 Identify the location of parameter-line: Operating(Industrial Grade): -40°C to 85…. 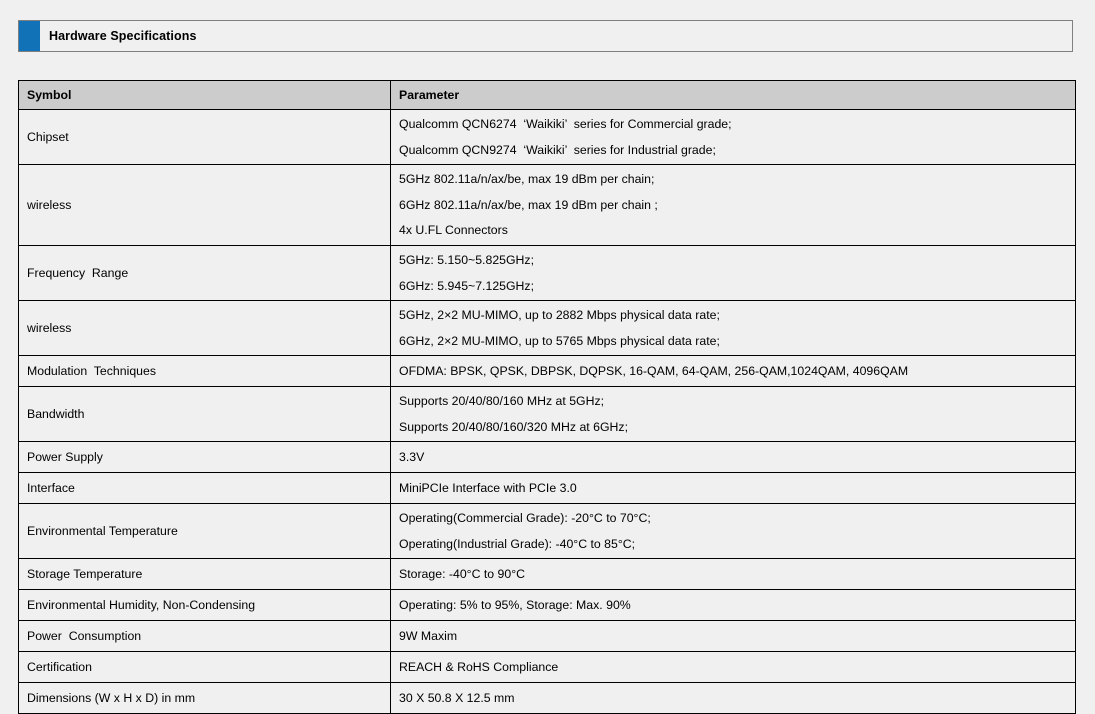
(517, 543).